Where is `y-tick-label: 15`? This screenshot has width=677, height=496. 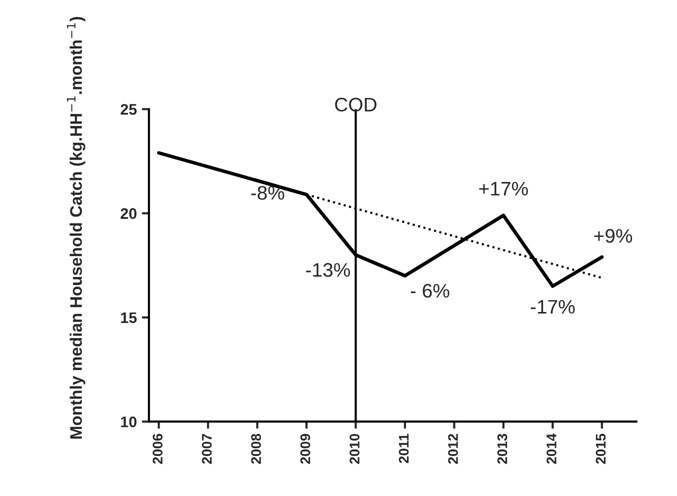 y-tick-label: 15 is located at coordinates (129, 318).